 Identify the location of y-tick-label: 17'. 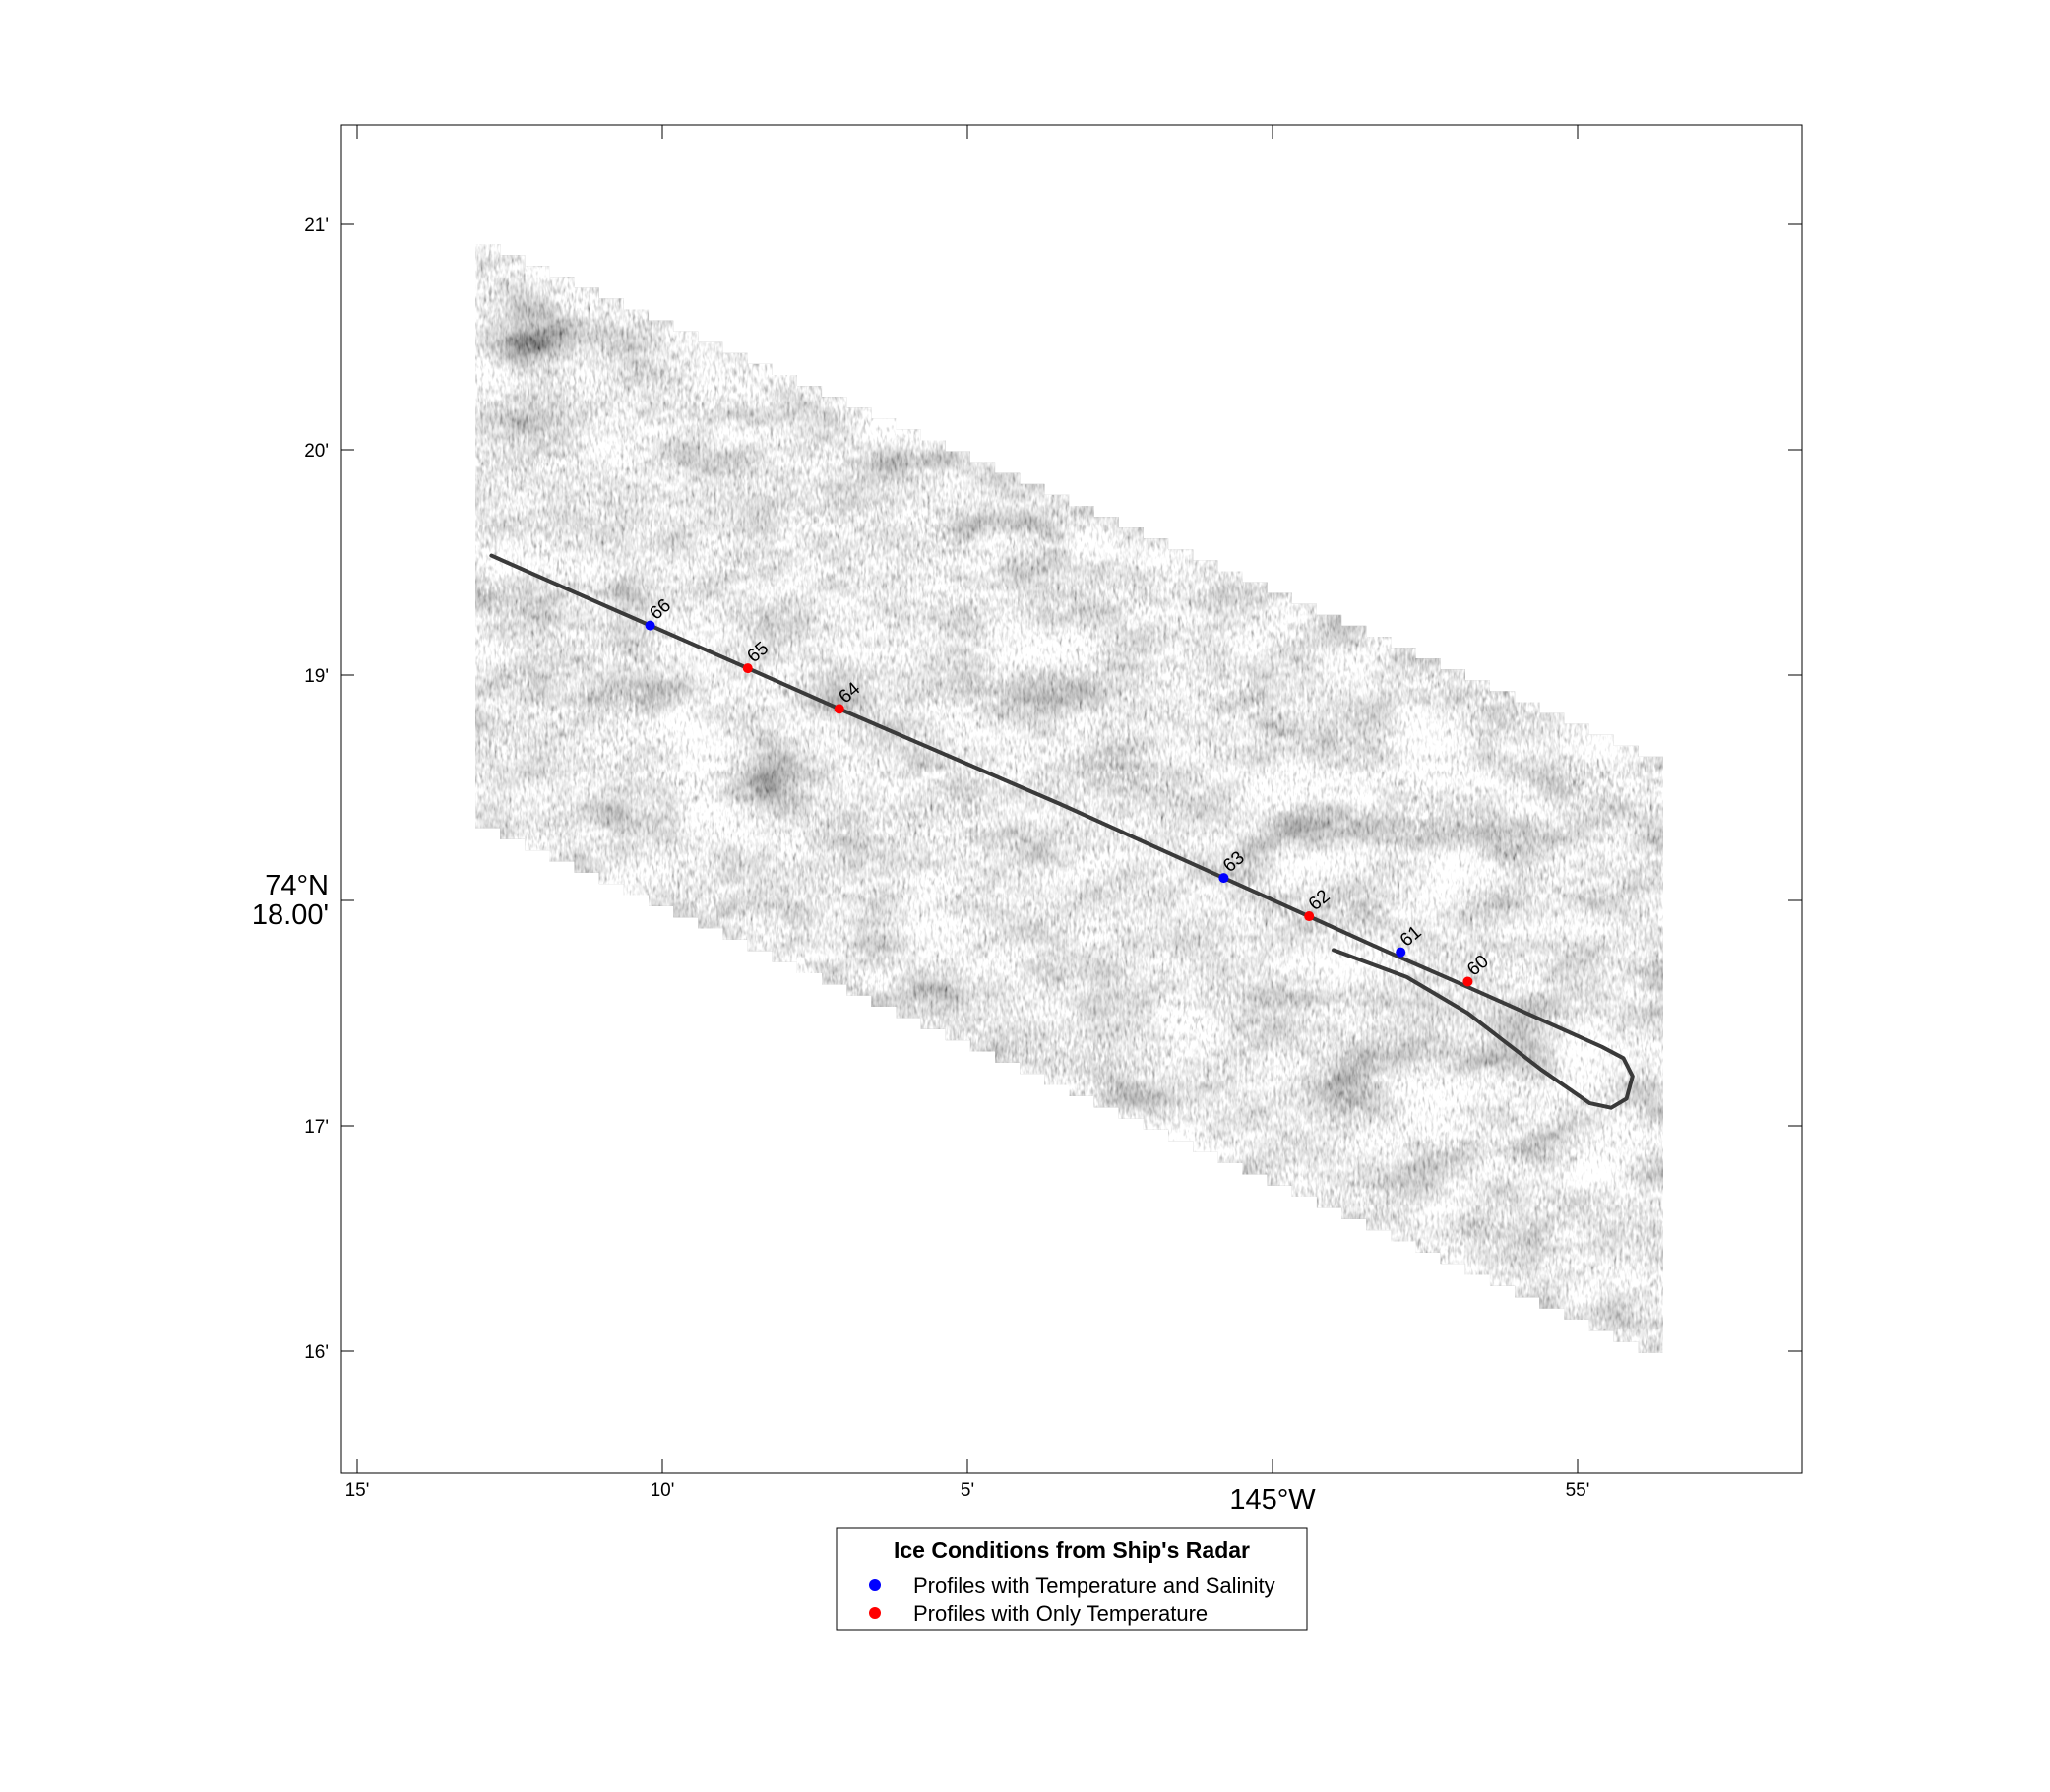
(317, 1128).